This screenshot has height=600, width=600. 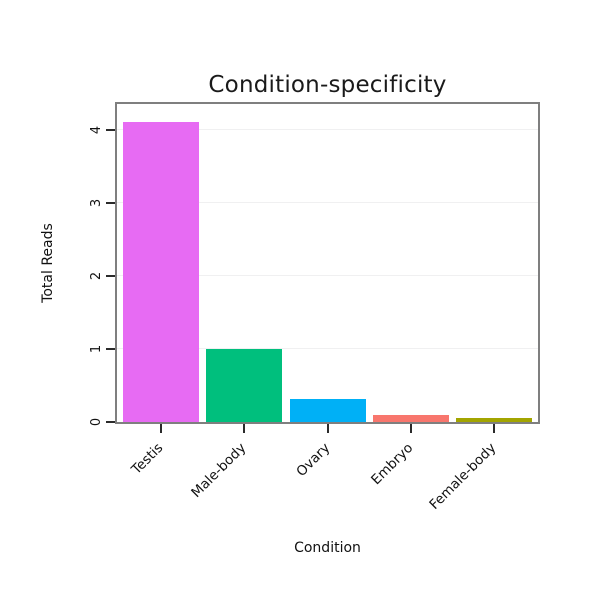 I want to click on bar-embryo, so click(x=410, y=418).